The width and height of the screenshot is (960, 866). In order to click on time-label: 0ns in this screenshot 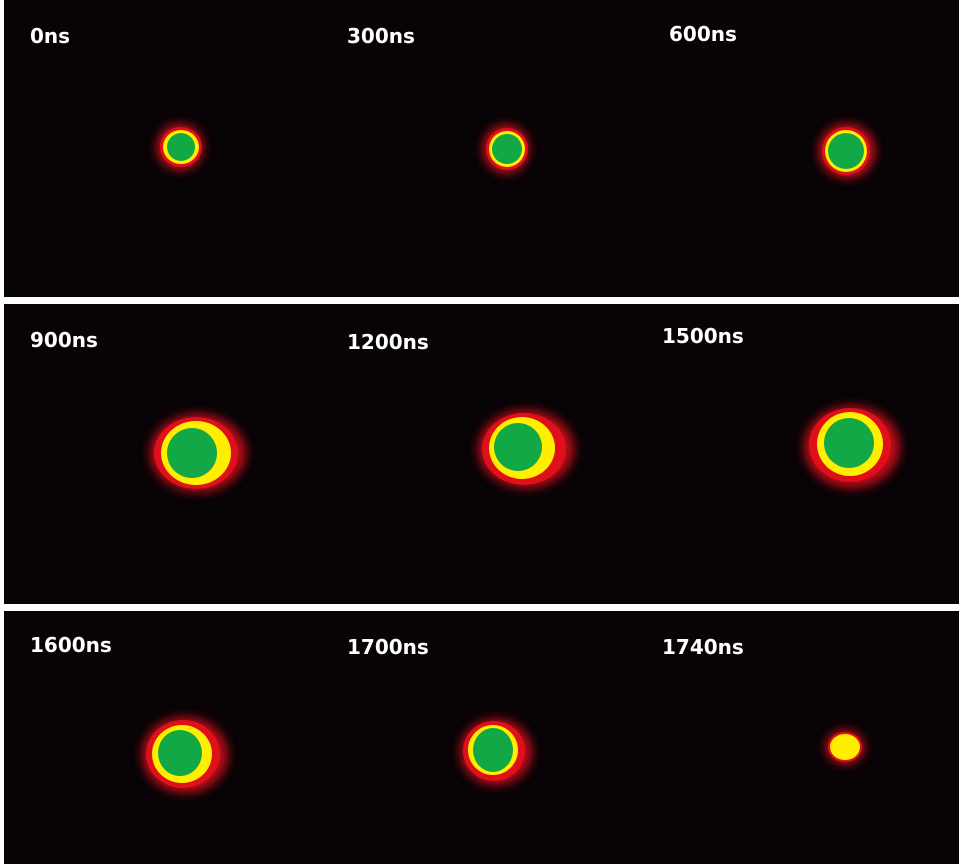, I will do `click(50, 36)`.